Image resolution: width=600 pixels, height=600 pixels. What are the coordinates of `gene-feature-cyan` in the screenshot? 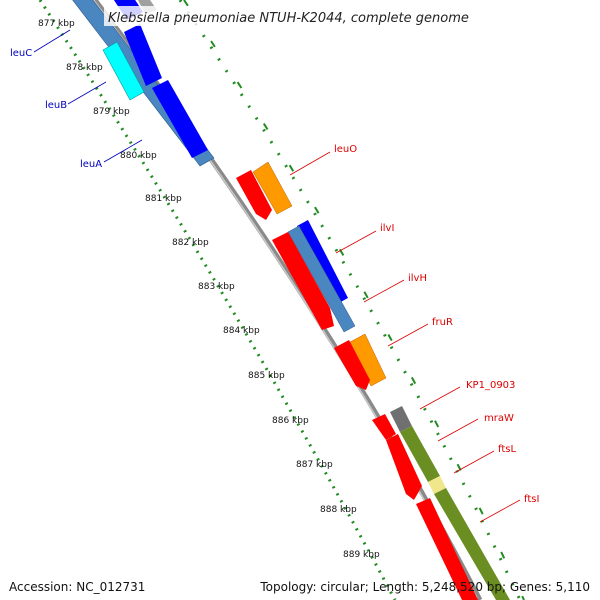 It's located at (123, 71).